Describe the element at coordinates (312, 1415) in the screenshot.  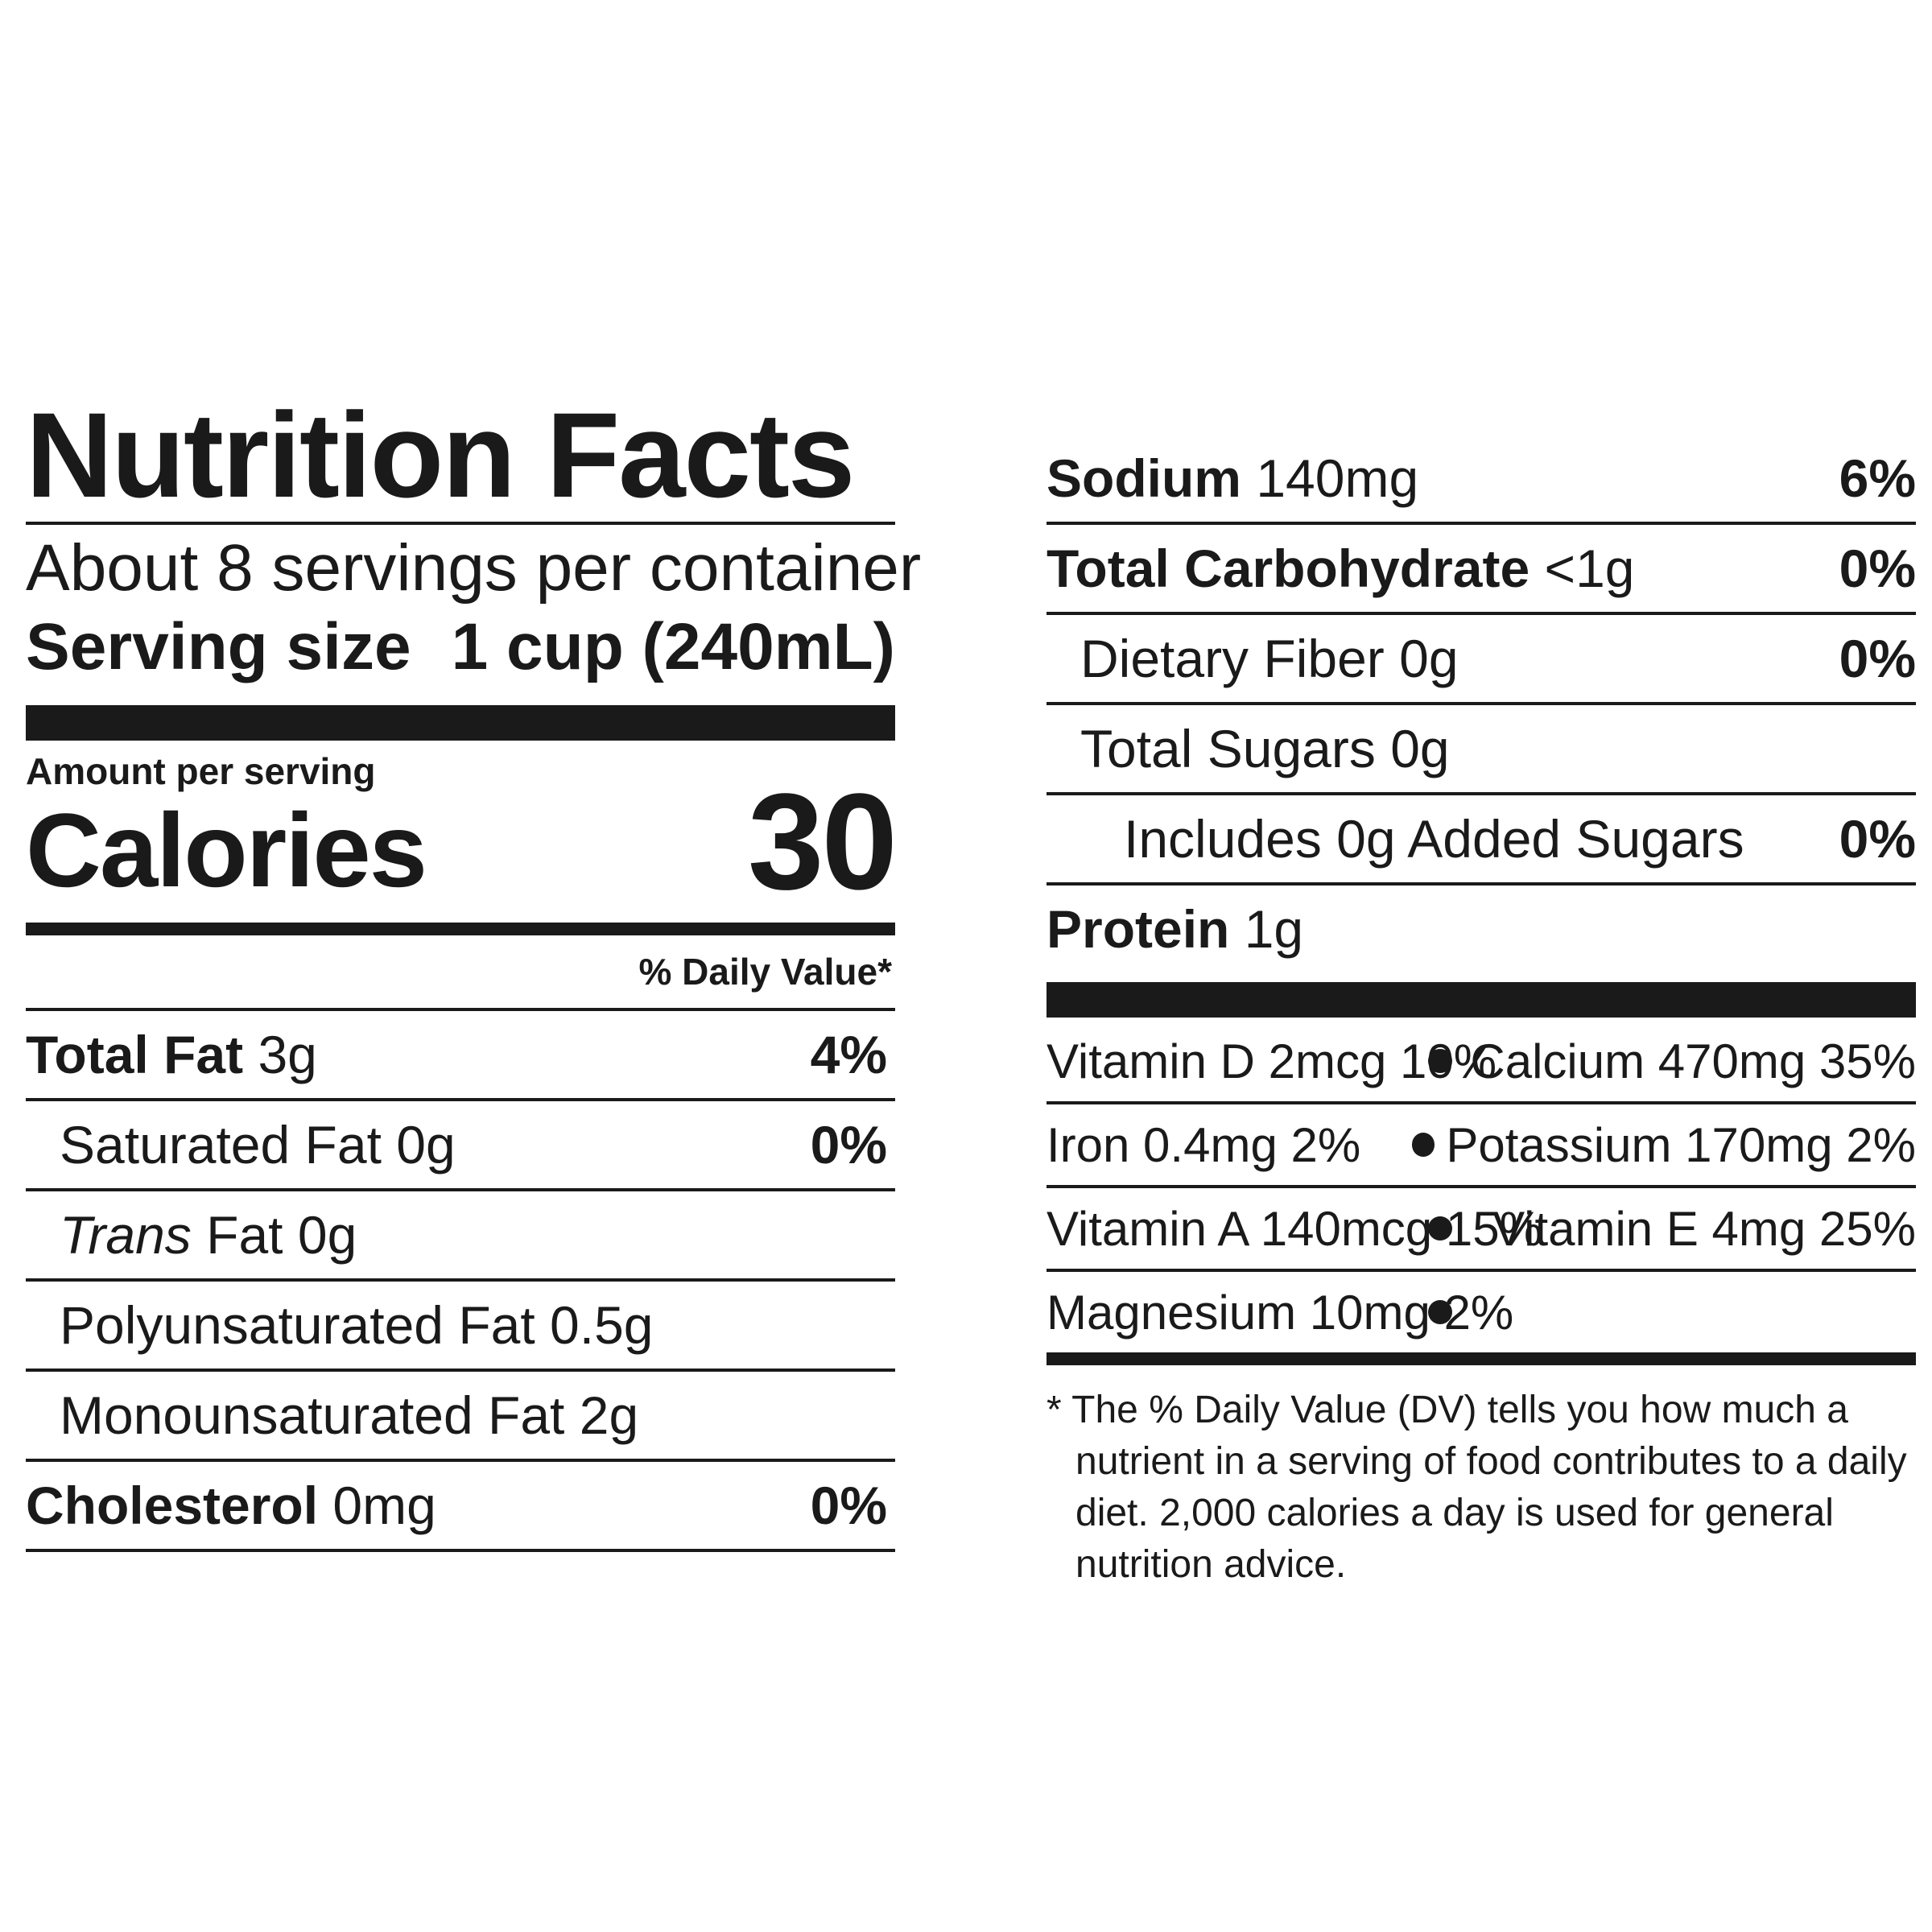
I see `nutrient-name: Monounsaturated Fat` at that location.